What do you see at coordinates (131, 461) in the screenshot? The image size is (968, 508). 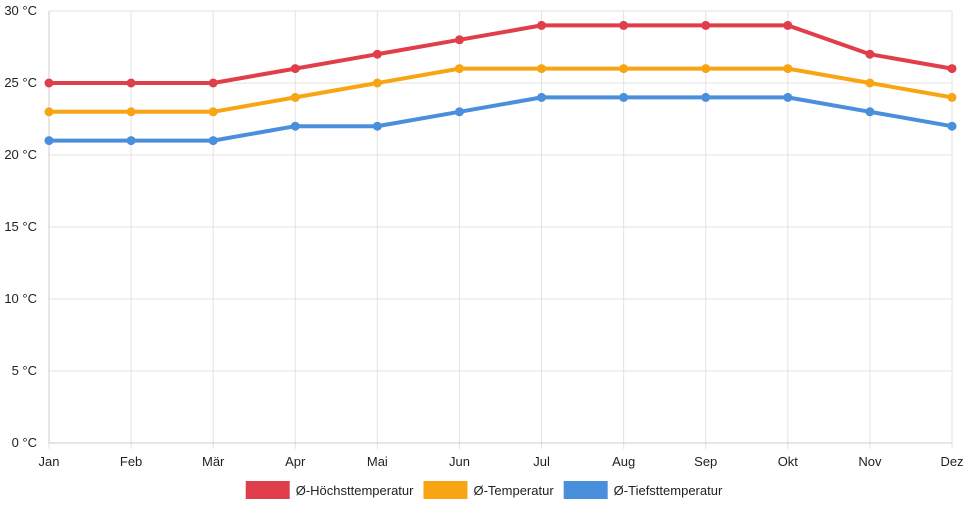 I see `x-tick-label: Feb` at bounding box center [131, 461].